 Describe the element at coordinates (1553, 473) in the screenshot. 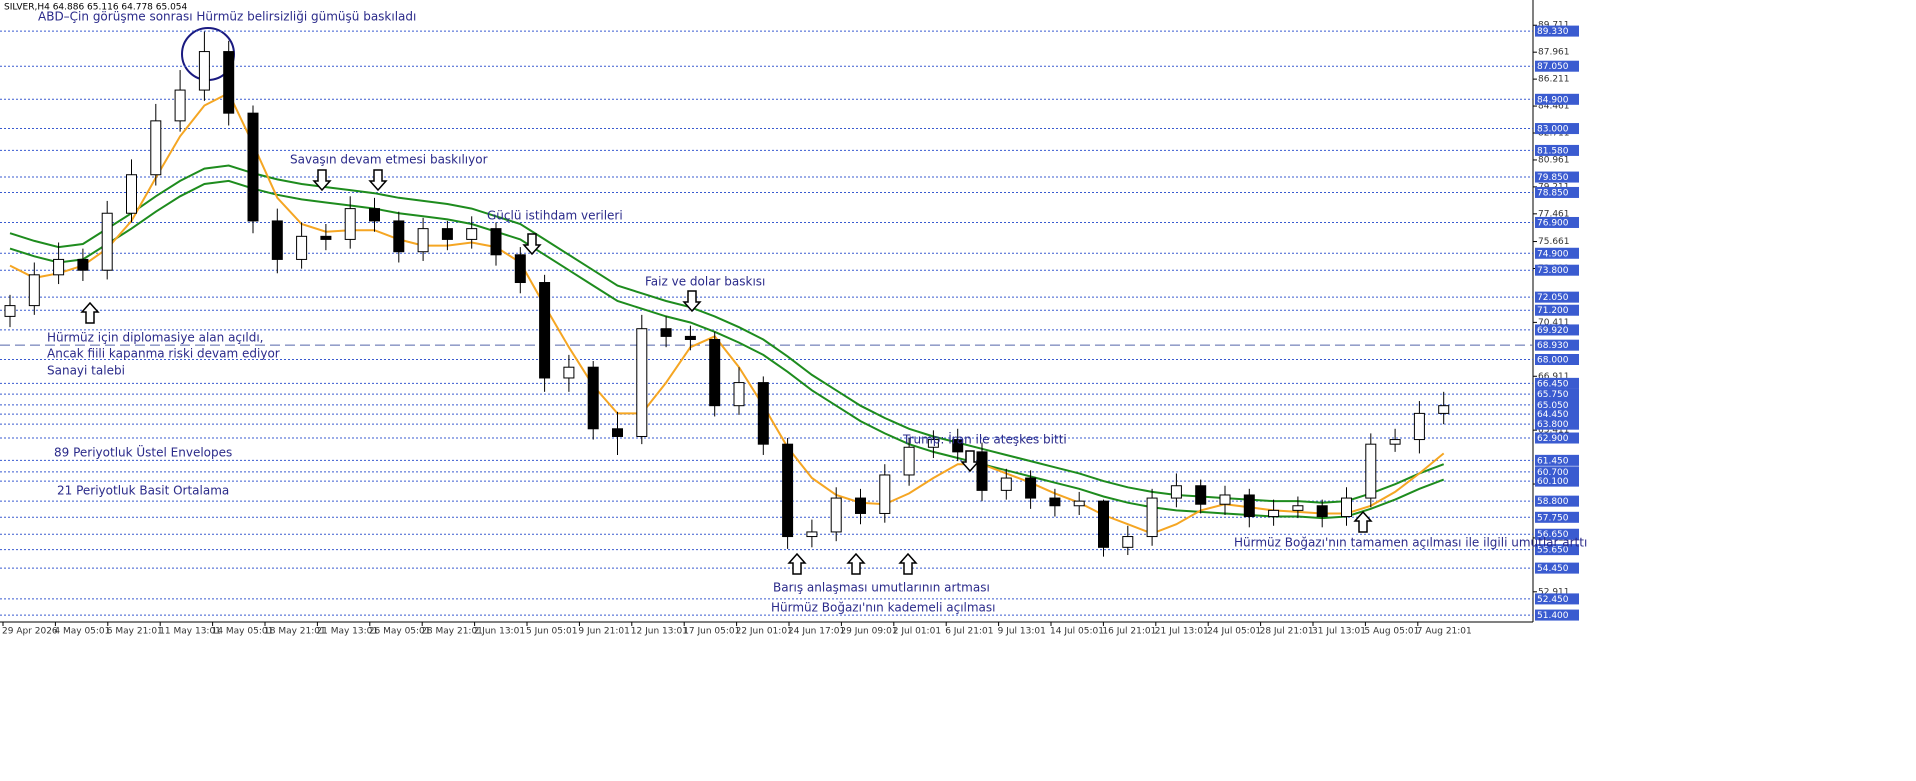

I see `level-label: 60.700` at that location.